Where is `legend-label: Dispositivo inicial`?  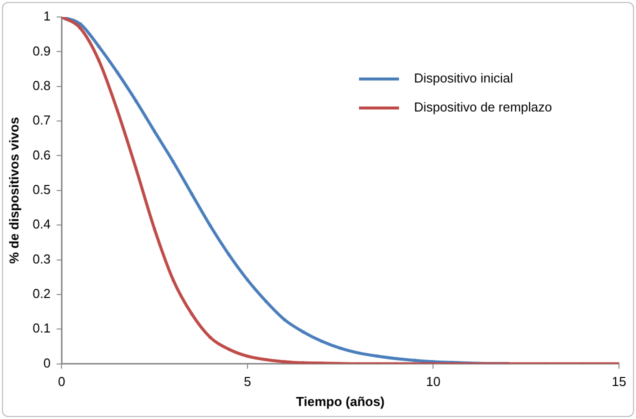
legend-label: Dispositivo inicial is located at coordinates (464, 78).